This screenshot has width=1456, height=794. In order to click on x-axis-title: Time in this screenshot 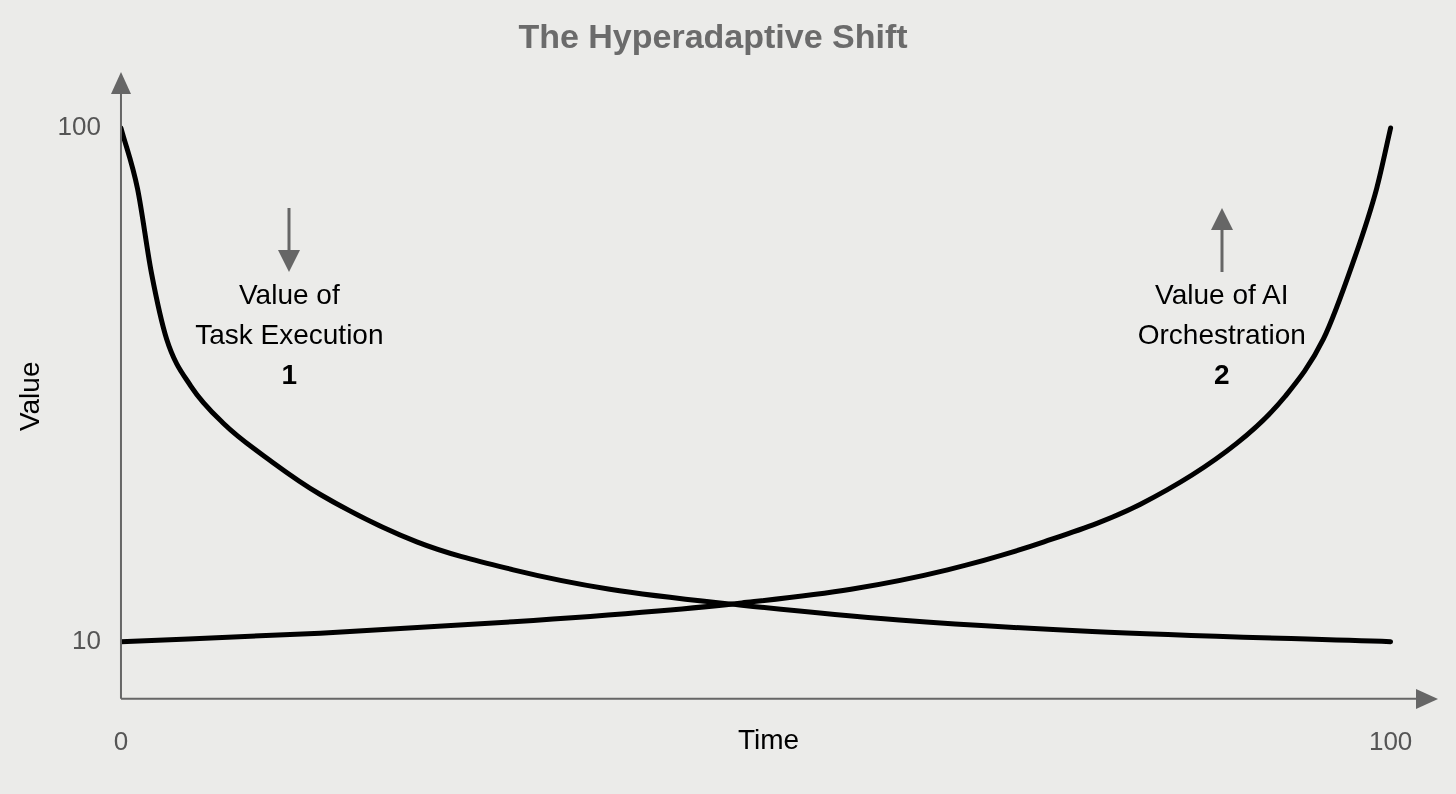, I will do `click(768, 739)`.